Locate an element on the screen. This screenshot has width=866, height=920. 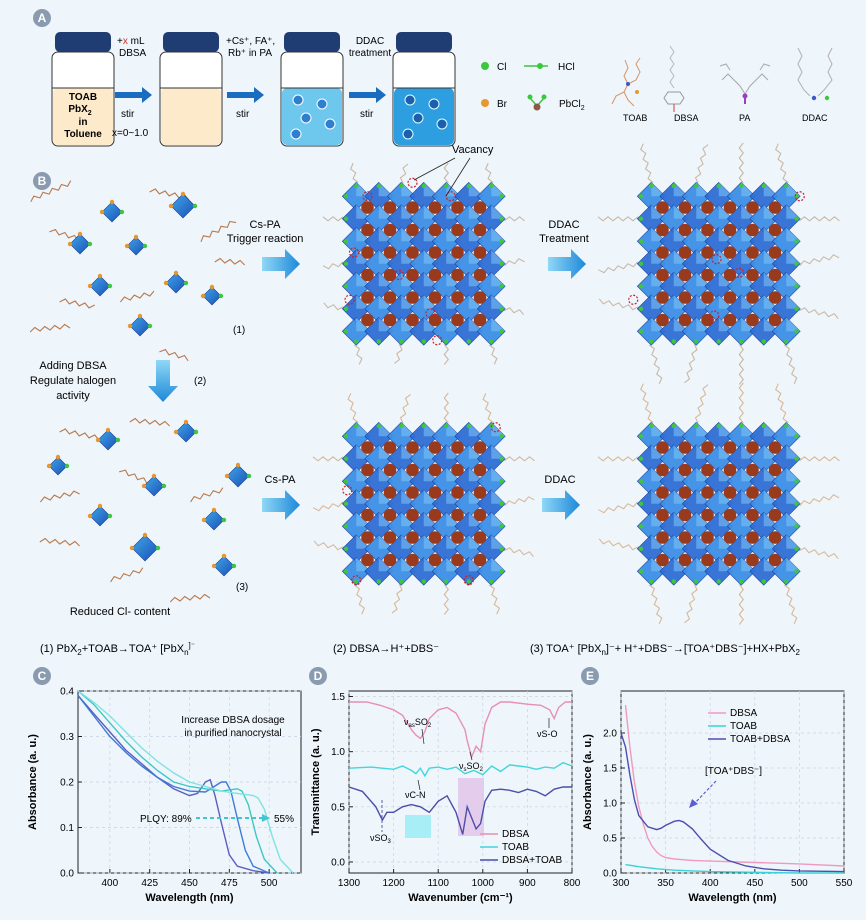
cl-atom-icon is located at coordinates (485, 66).